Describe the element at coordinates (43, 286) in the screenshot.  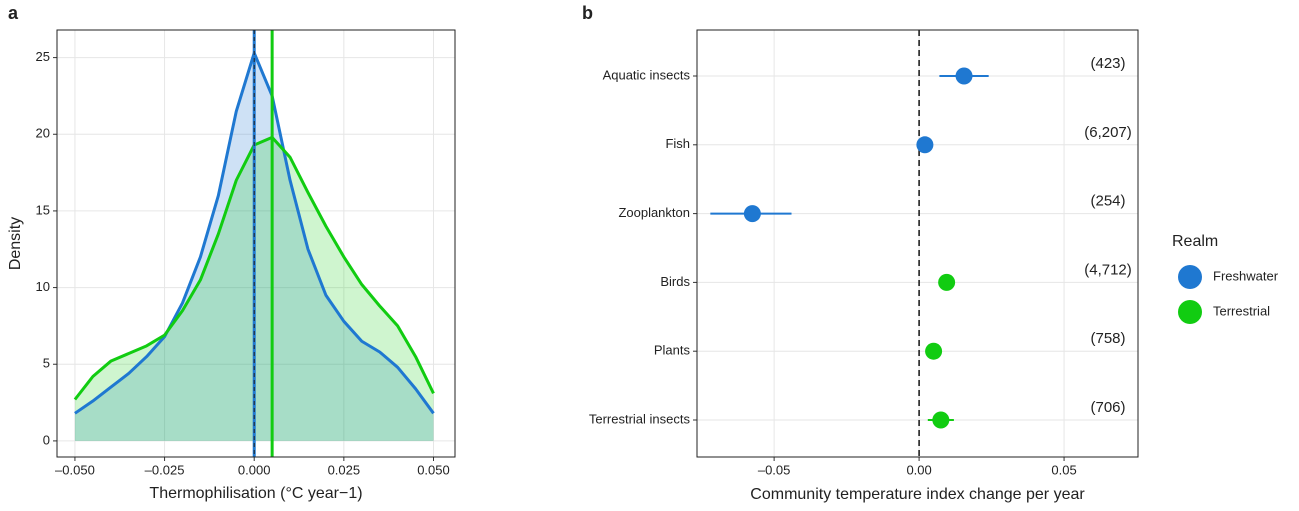
I see `y-tick-label: 10` at that location.